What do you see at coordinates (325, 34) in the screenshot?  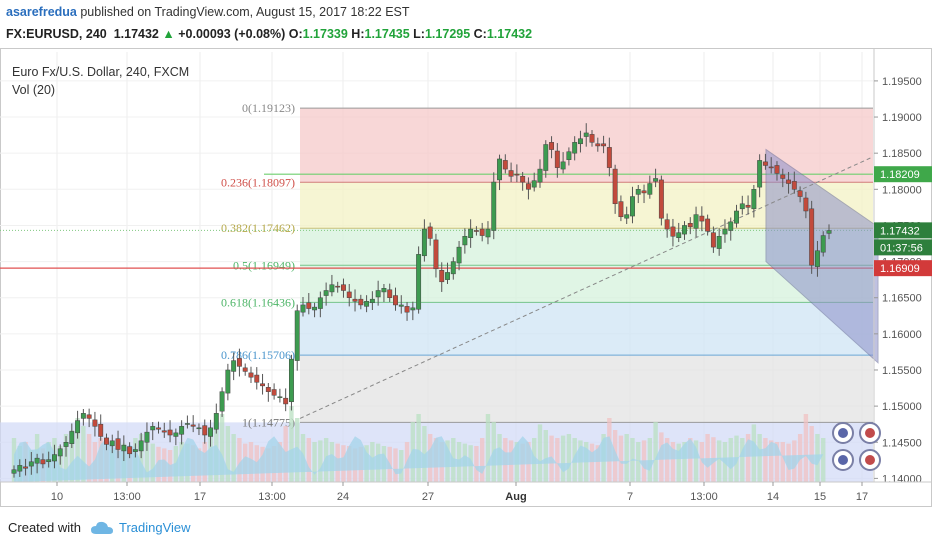 I see `open-value: 1.17339` at bounding box center [325, 34].